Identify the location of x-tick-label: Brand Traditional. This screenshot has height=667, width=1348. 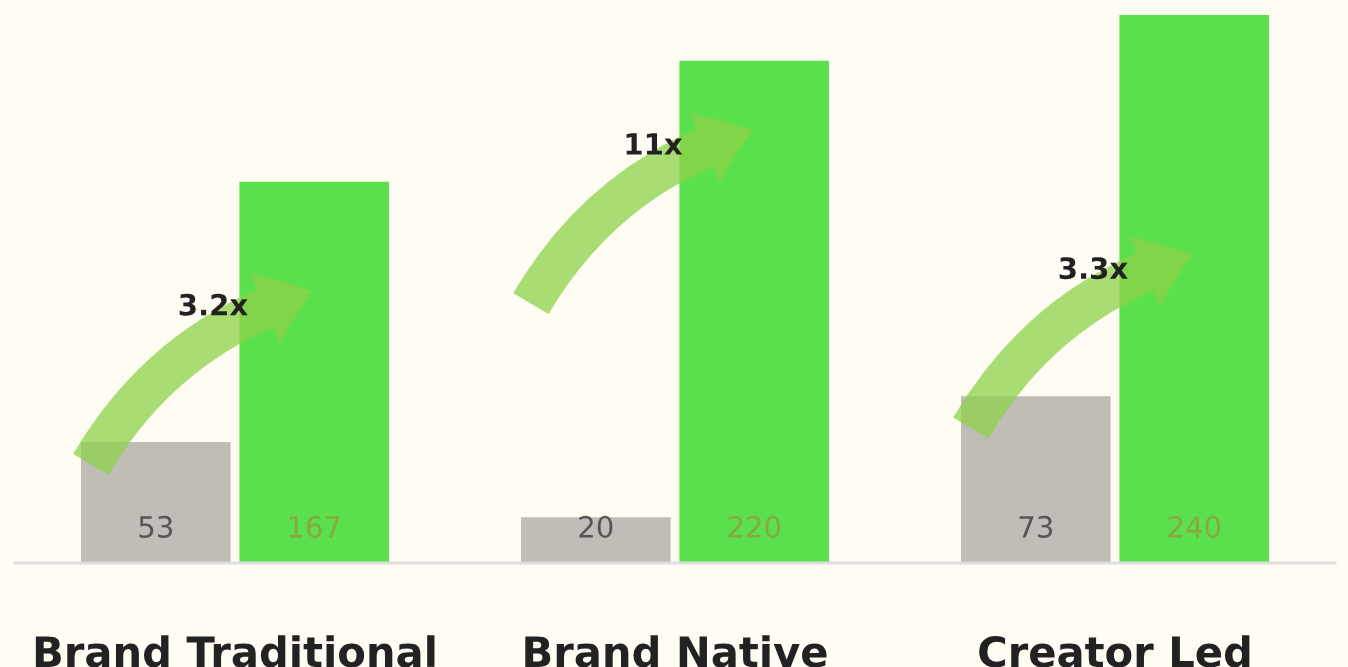
(235, 651).